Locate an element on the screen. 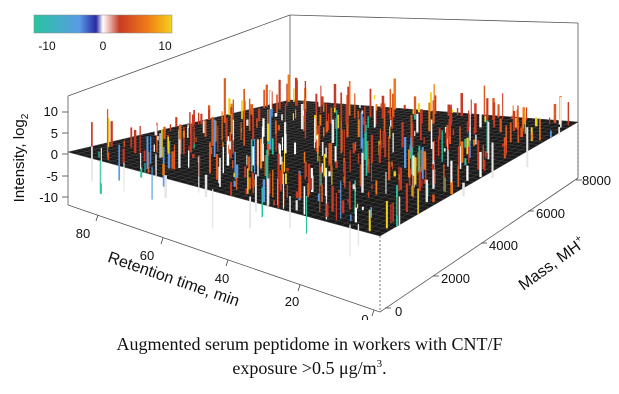  y-tick-2000: 2000 is located at coordinates (455, 278).